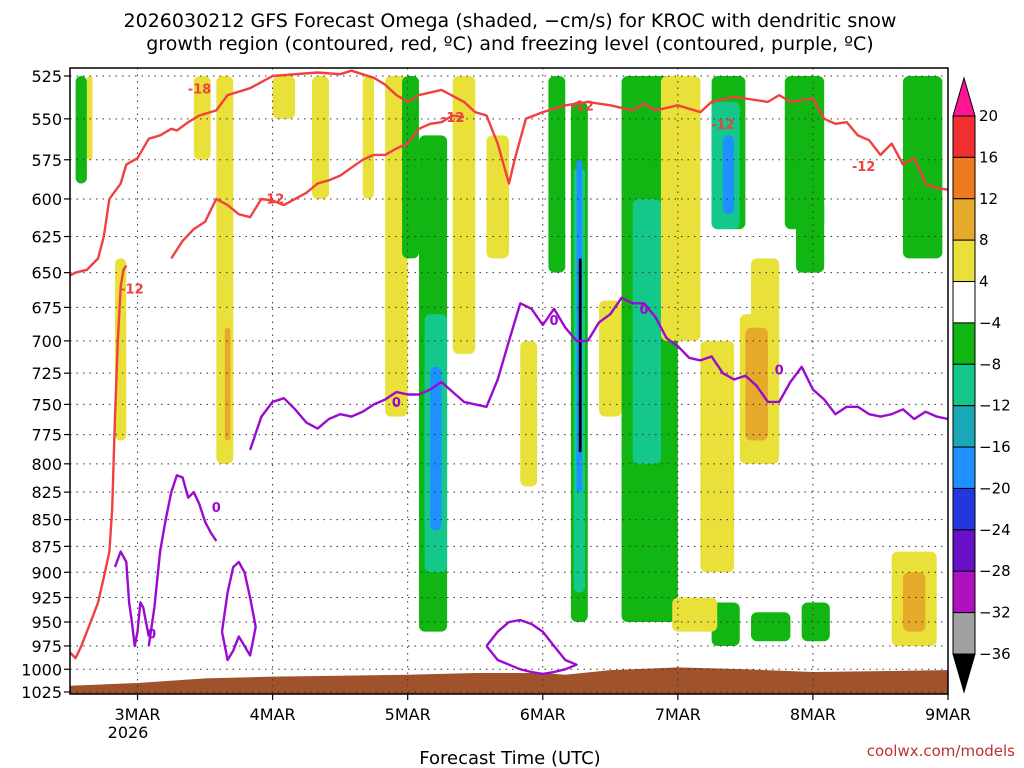  What do you see at coordinates (98, 462) in the screenshot?
I see `contour-dgz_lower` at bounding box center [98, 462].